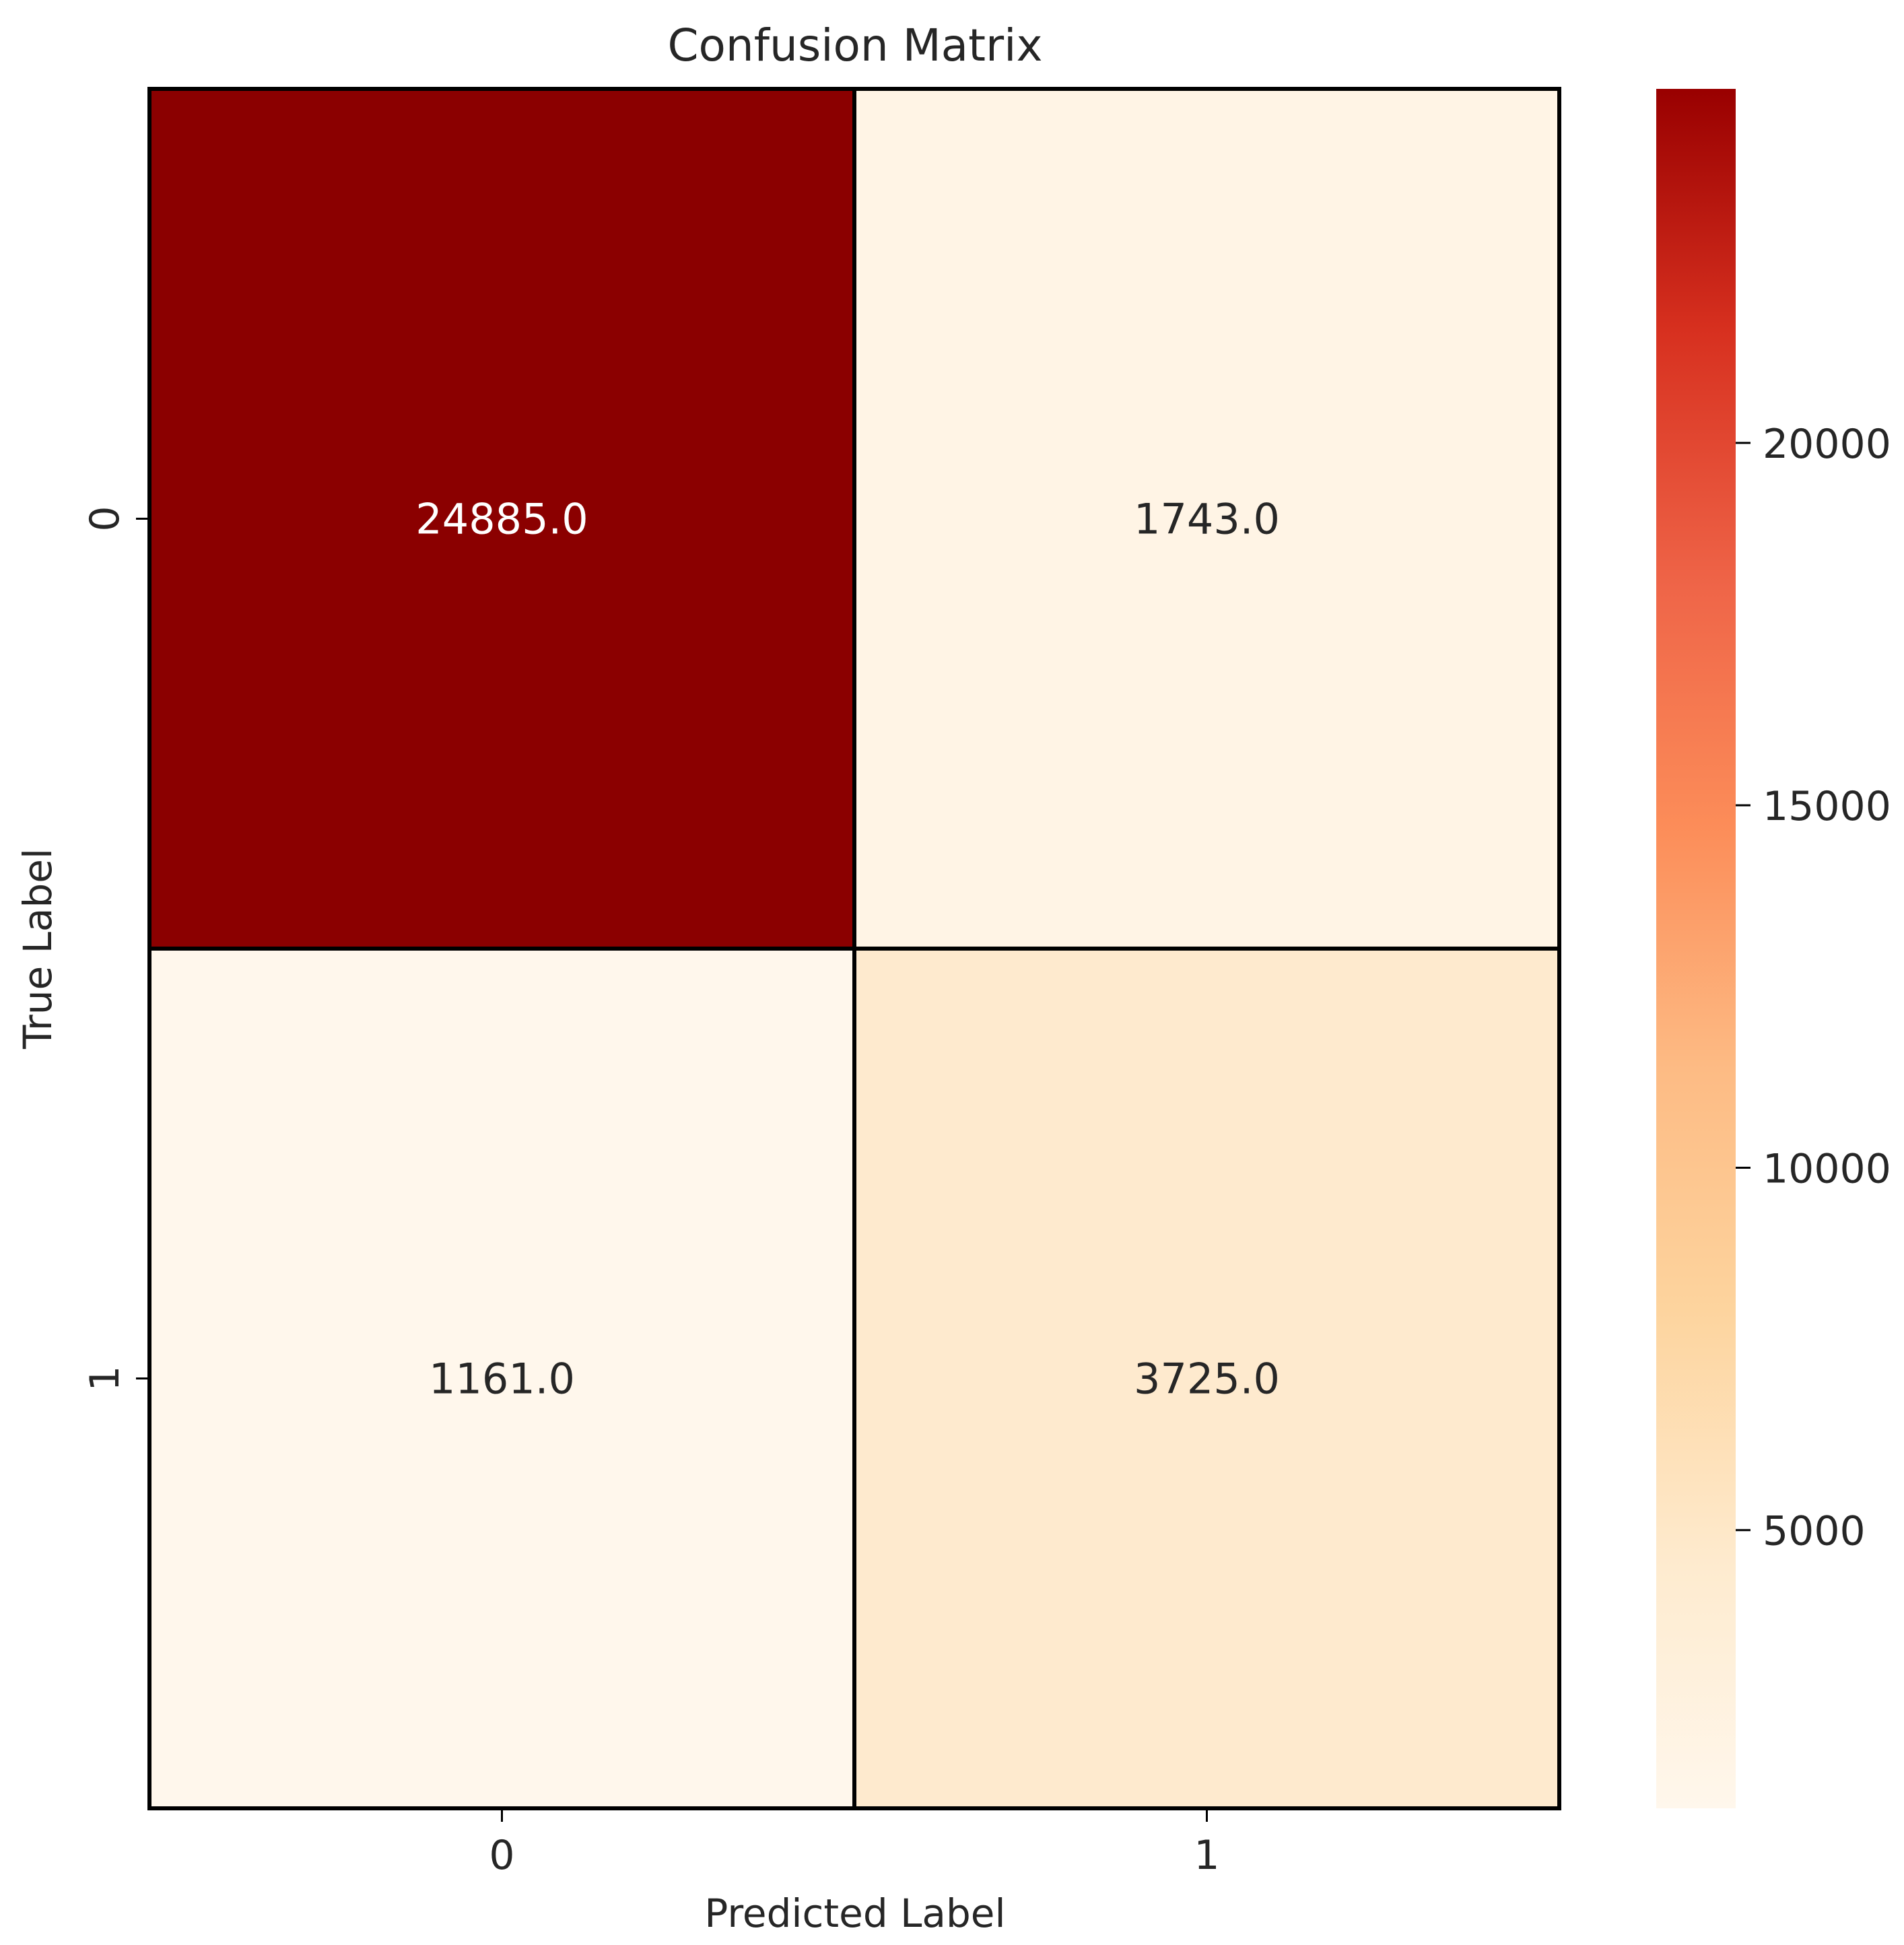 Image resolution: width=1904 pixels, height=1945 pixels. Describe the element at coordinates (115, 949) in the screenshot. I see `y-axis-ticks: 01` at that location.